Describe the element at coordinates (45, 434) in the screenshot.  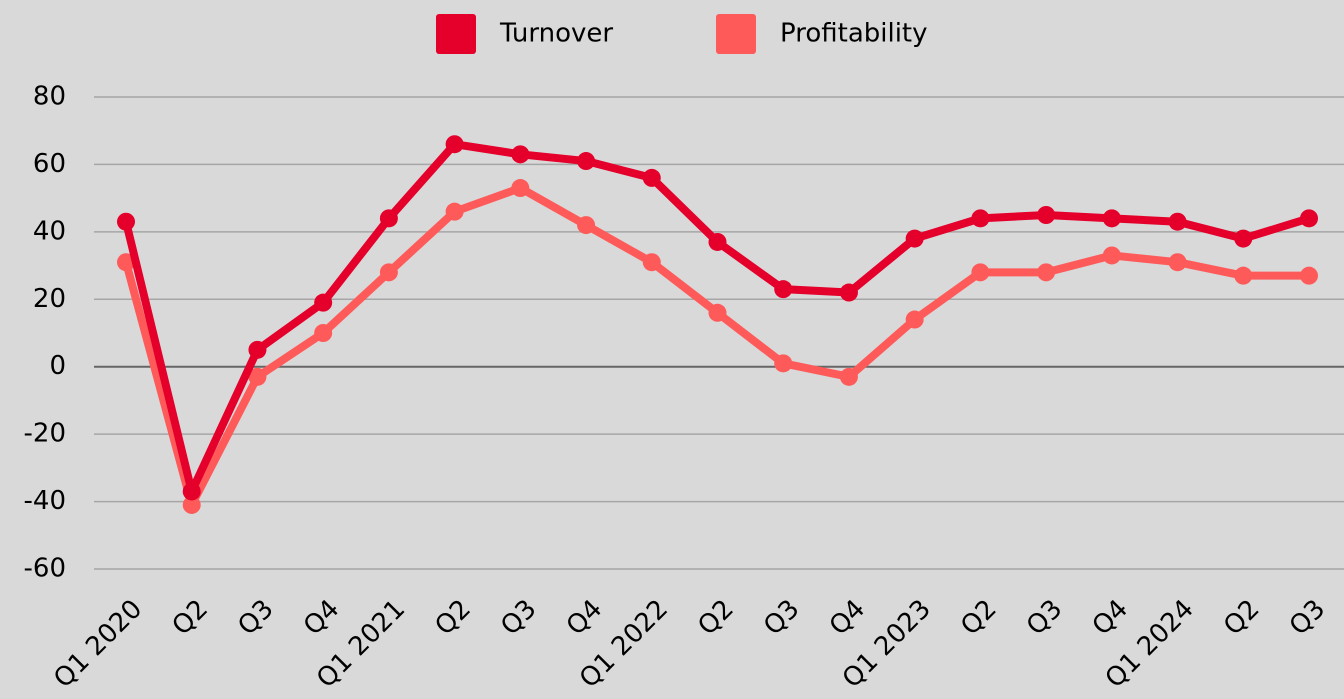
I see `y-tick-label: -20` at that location.